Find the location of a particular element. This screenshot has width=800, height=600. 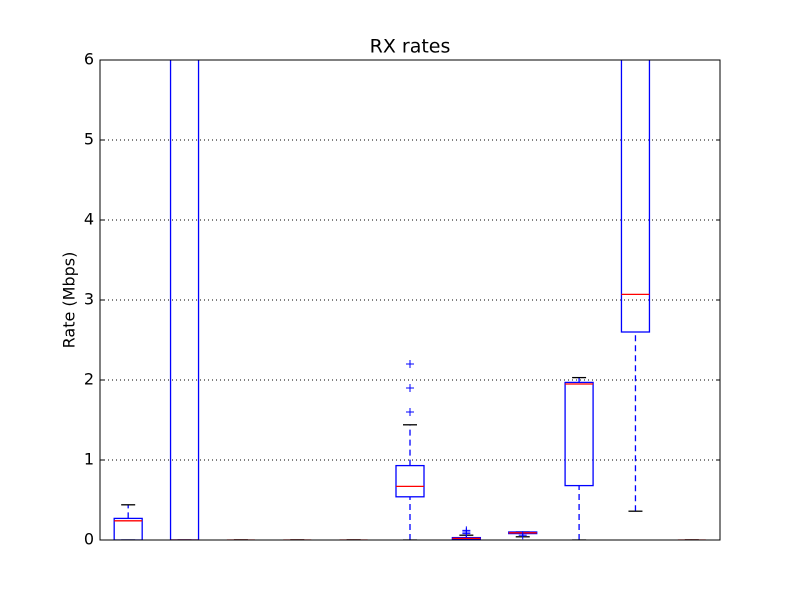

y-tick-label: 3 is located at coordinates (89, 299).